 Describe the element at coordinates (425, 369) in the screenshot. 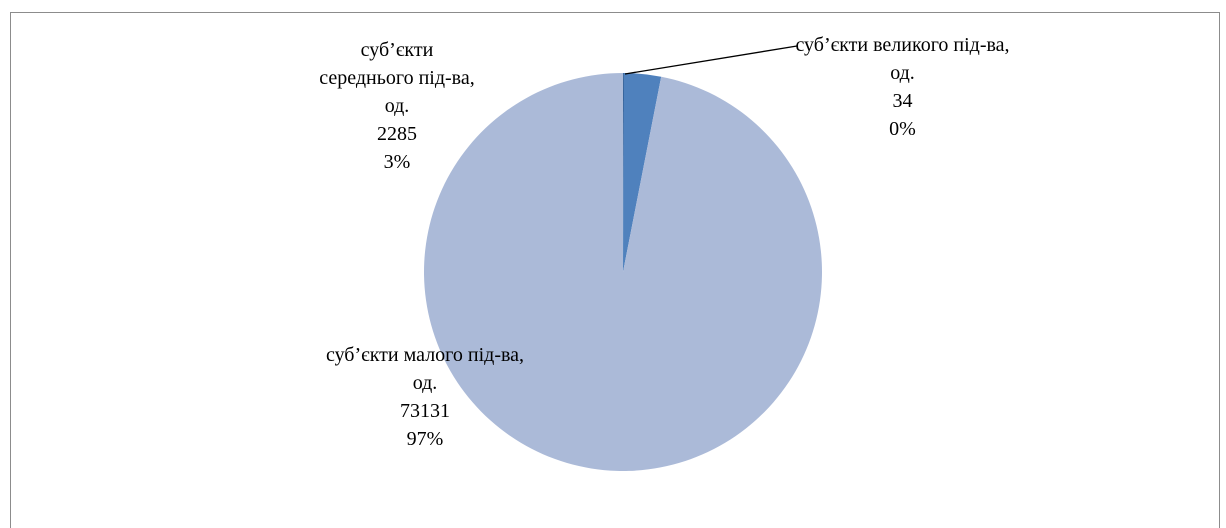

I see `label-name: суб’єкти малого під-ва, од.` at that location.